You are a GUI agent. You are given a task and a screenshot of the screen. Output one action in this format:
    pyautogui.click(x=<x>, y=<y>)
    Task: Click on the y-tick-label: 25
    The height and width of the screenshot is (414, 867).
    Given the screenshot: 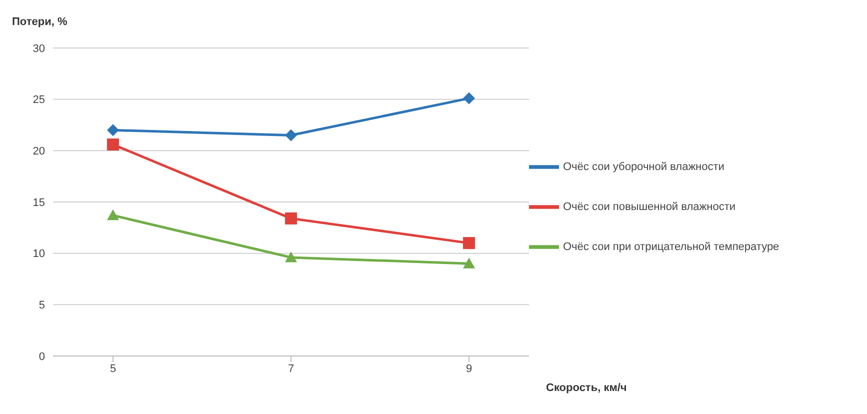 What is the action you would take?
    pyautogui.click(x=38, y=100)
    